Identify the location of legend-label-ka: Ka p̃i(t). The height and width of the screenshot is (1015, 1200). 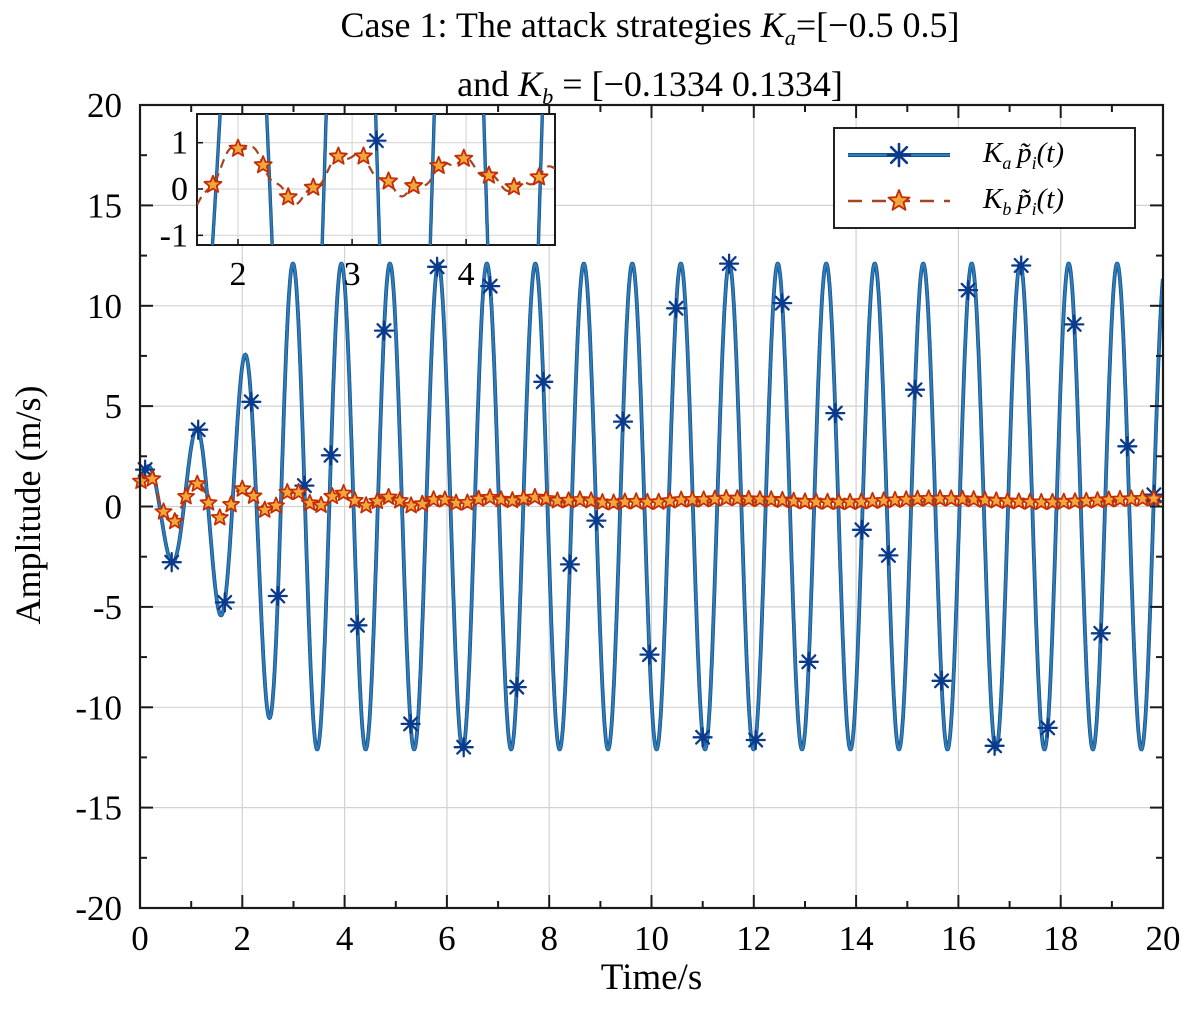
(1023, 155).